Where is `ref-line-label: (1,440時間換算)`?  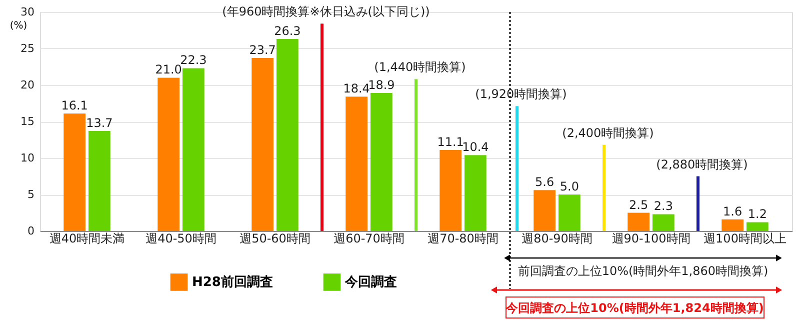
ref-line-label: (1,440時間換算) is located at coordinates (420, 67).